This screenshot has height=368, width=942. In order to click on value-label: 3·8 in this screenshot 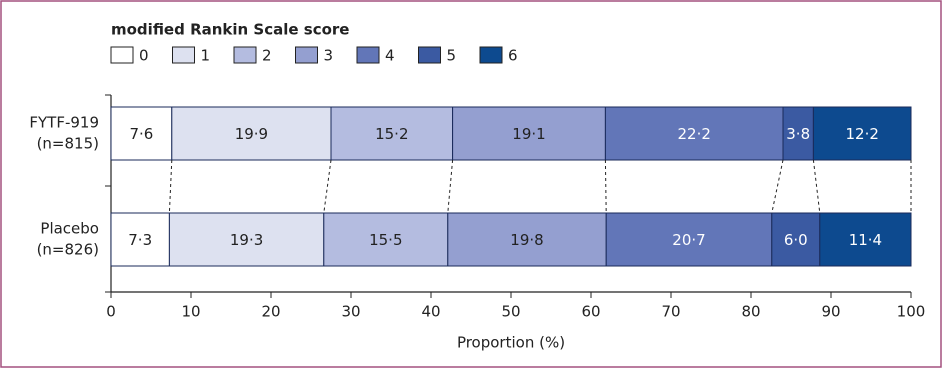, I will do `click(798, 134)`.